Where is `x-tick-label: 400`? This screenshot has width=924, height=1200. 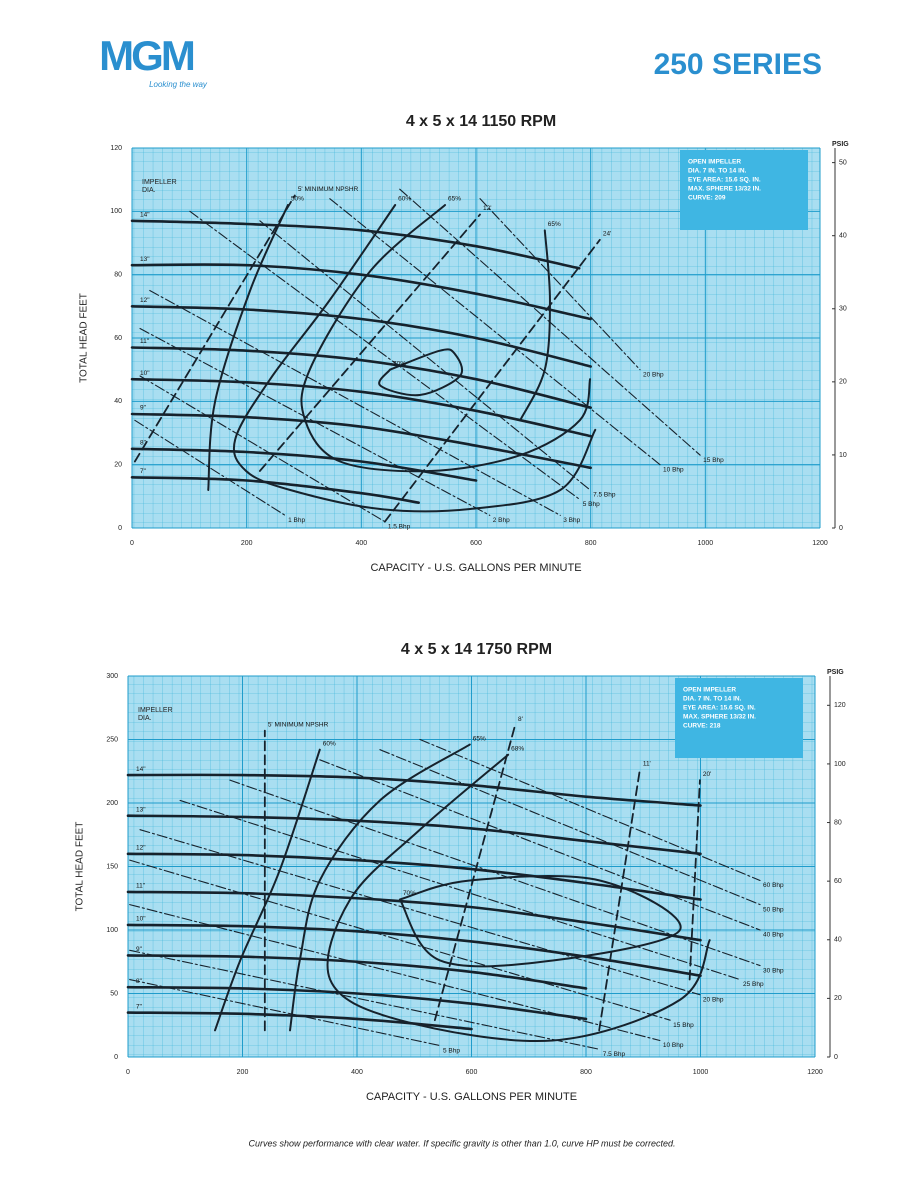
x-tick-label: 400 is located at coordinates (357, 1072).